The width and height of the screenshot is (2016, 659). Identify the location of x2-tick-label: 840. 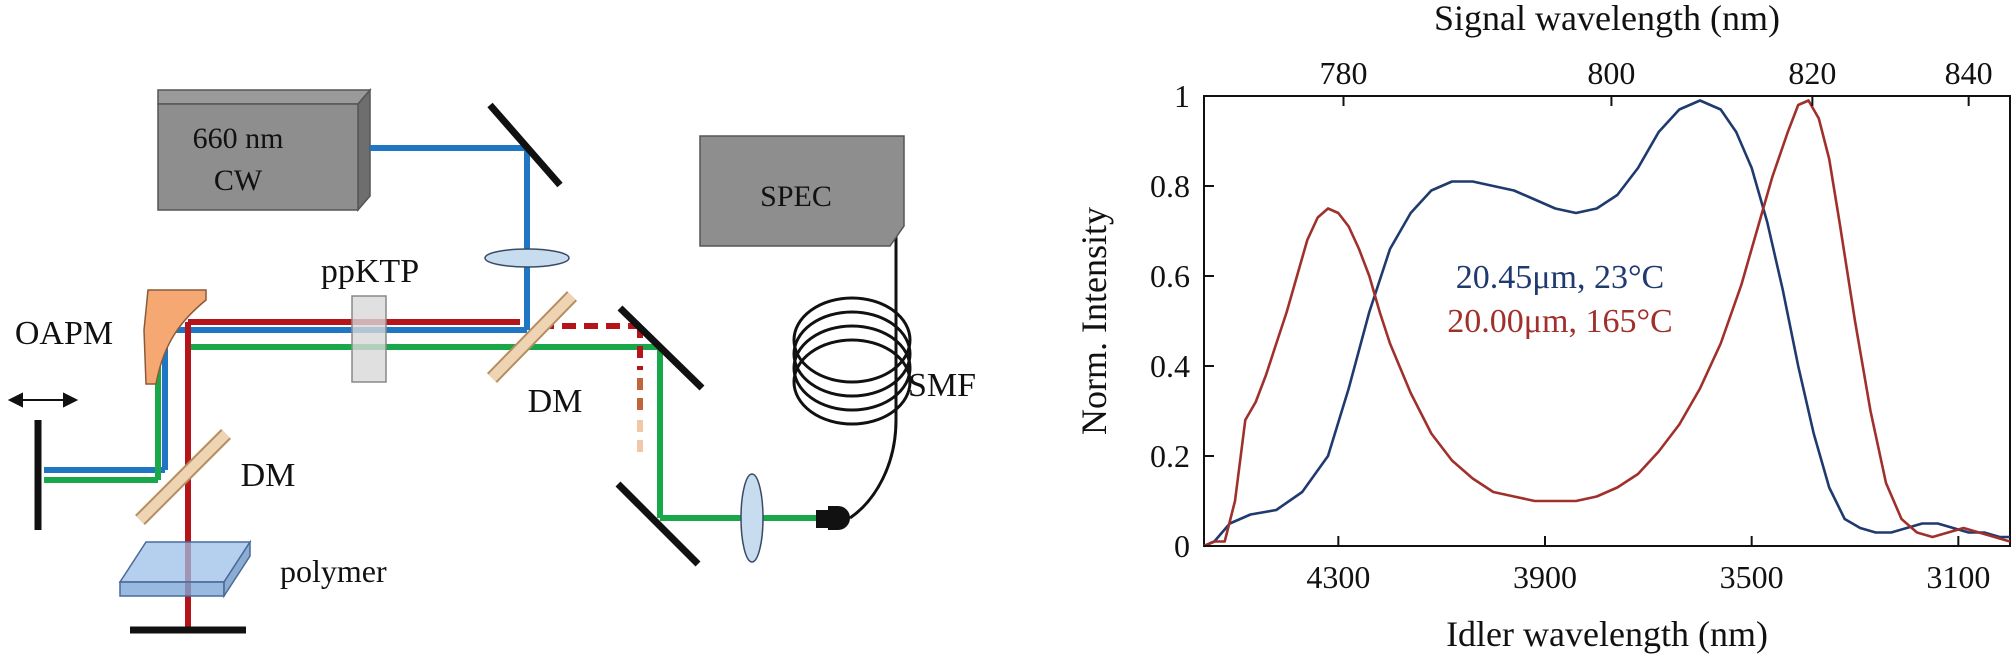
(1969, 73).